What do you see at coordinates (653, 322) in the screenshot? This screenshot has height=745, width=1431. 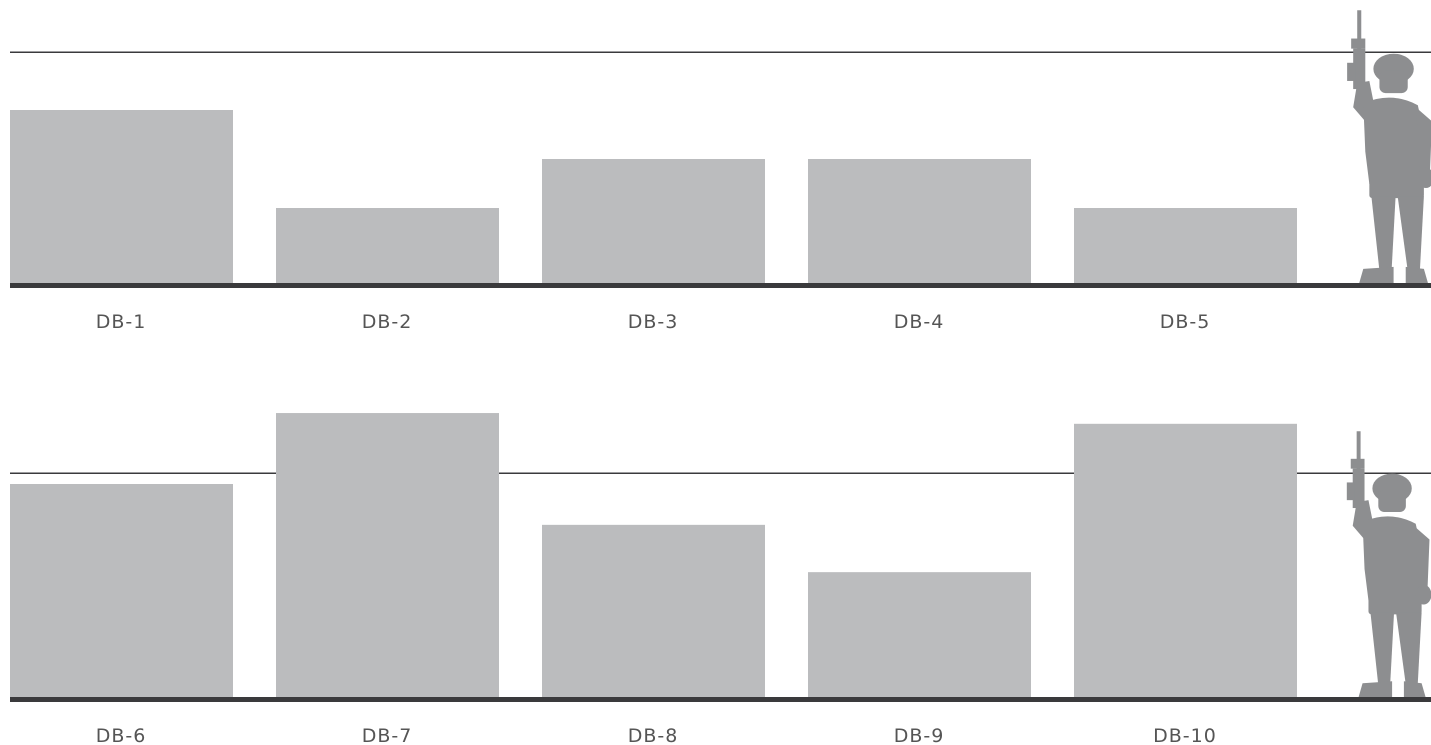 I see `category-label: DB-3` at bounding box center [653, 322].